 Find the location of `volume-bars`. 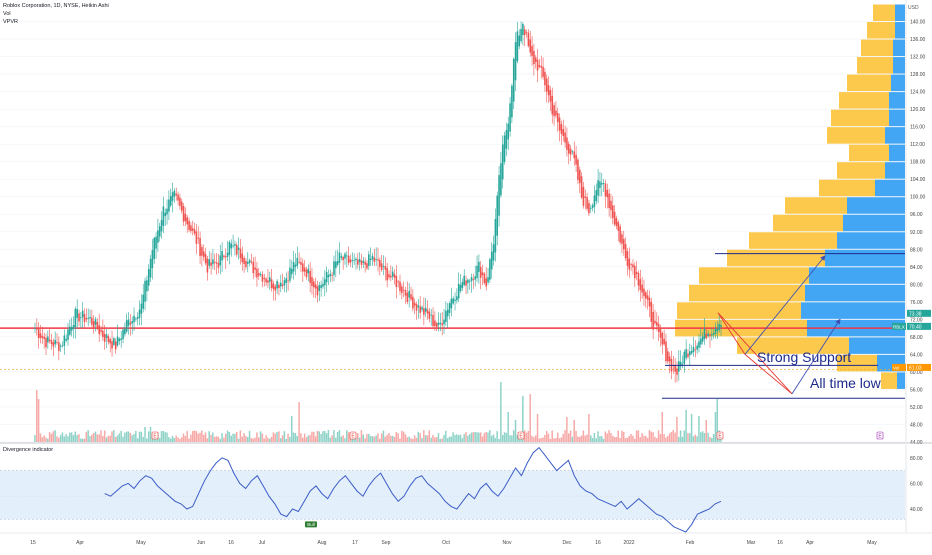

volume-bars is located at coordinates (378, 412).